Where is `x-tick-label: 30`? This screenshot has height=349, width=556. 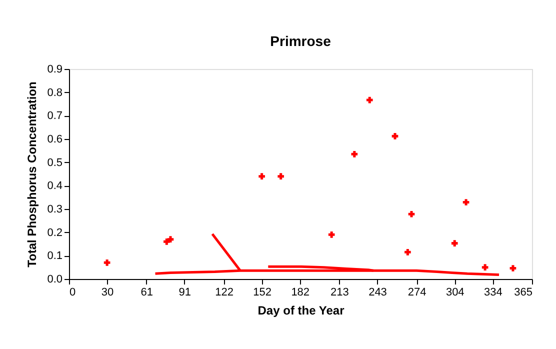
x-tick-label: 30 is located at coordinates (107, 292).